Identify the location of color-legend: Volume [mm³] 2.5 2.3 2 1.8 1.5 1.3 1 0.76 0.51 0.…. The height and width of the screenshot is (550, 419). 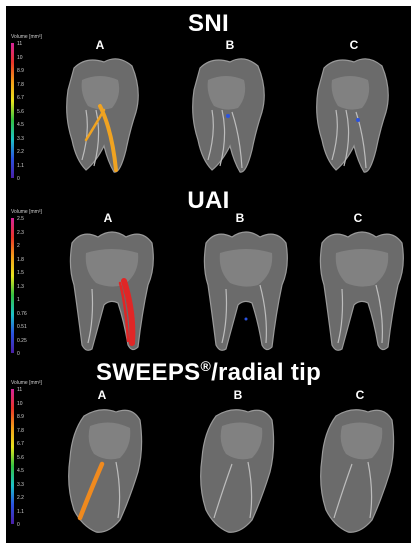
(28, 284).